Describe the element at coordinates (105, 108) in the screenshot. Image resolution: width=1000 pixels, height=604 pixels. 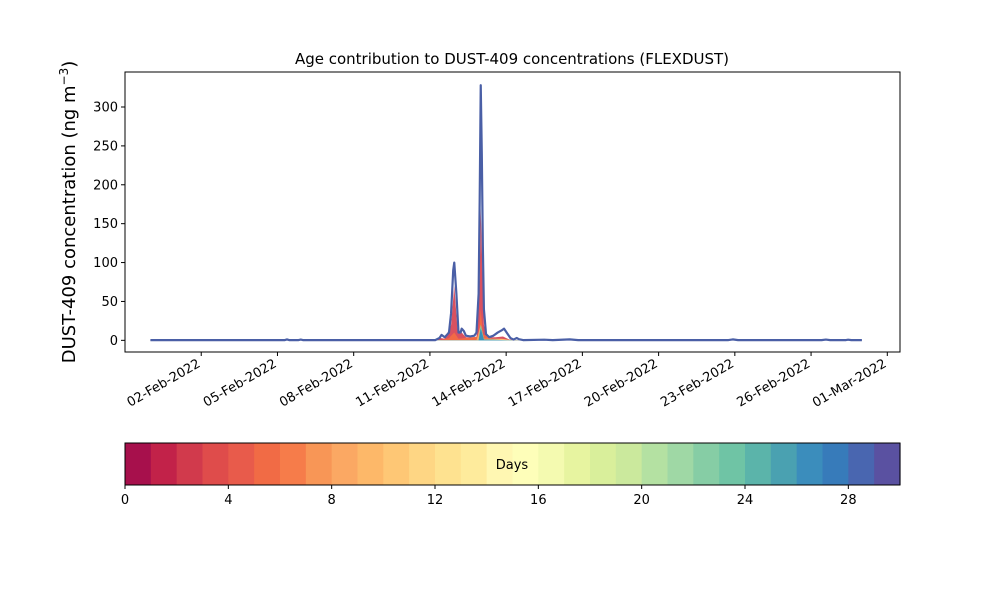
I see `y-tick-label: 300` at that location.